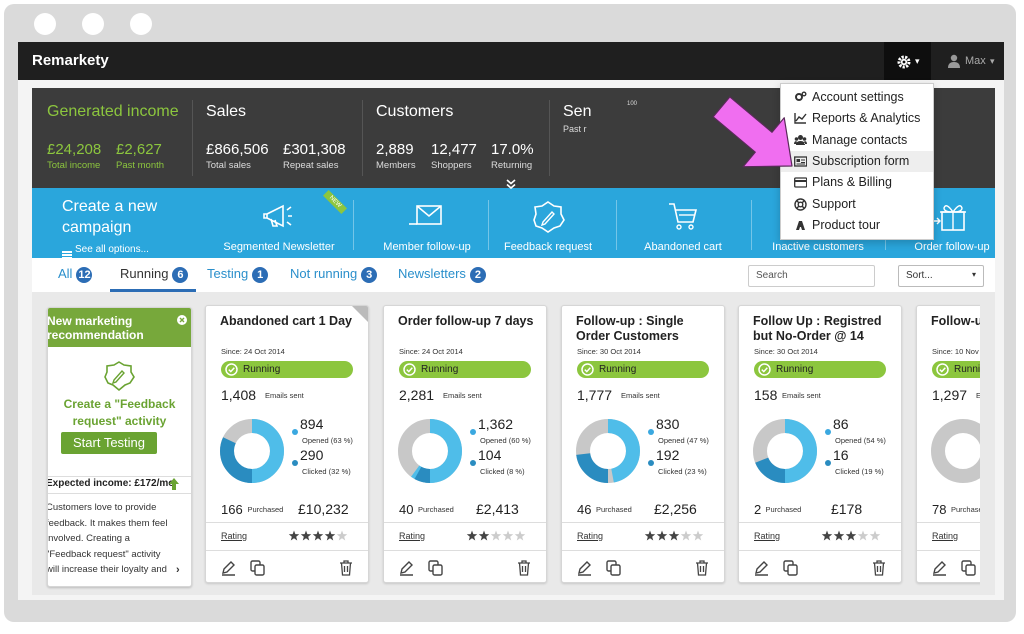  What do you see at coordinates (783, 509) in the screenshot?
I see `purchased-label: Purchased` at bounding box center [783, 509].